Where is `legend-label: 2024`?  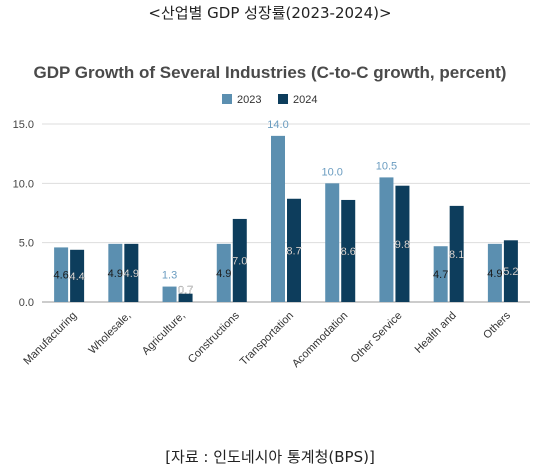 legend-label: 2024 is located at coordinates (305, 100).